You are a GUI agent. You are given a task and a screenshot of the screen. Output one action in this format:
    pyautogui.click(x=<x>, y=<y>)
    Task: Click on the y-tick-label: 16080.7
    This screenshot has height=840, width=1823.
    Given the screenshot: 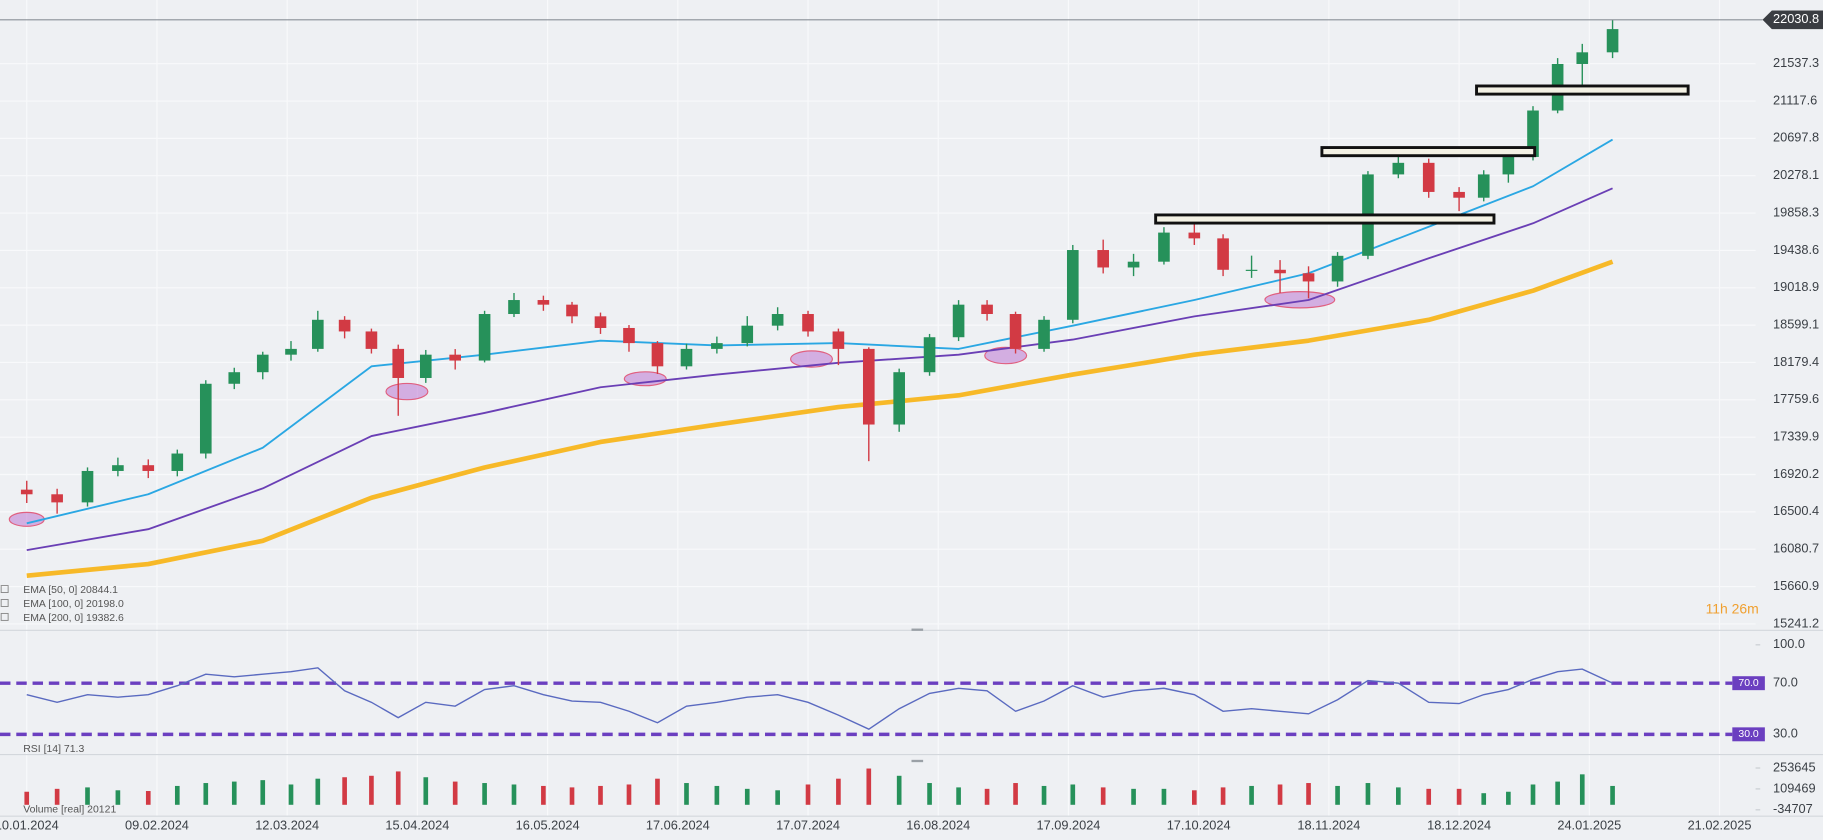 What is the action you would take?
    pyautogui.click(x=1796, y=548)
    